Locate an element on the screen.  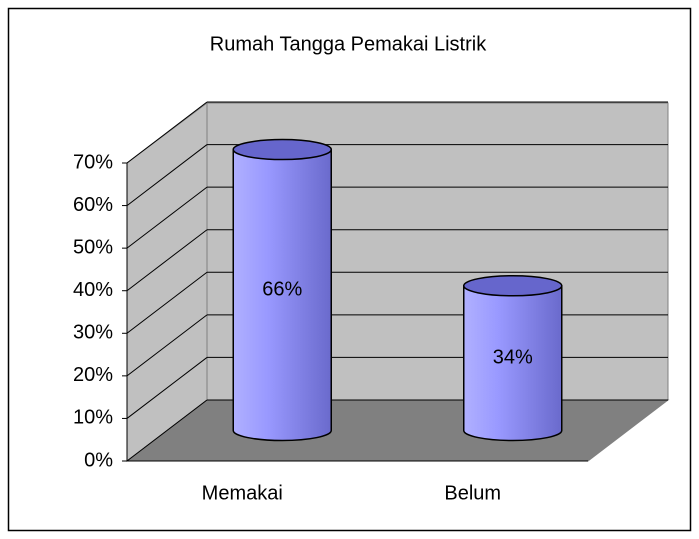
y-tick-label: 30% is located at coordinates (93, 333).